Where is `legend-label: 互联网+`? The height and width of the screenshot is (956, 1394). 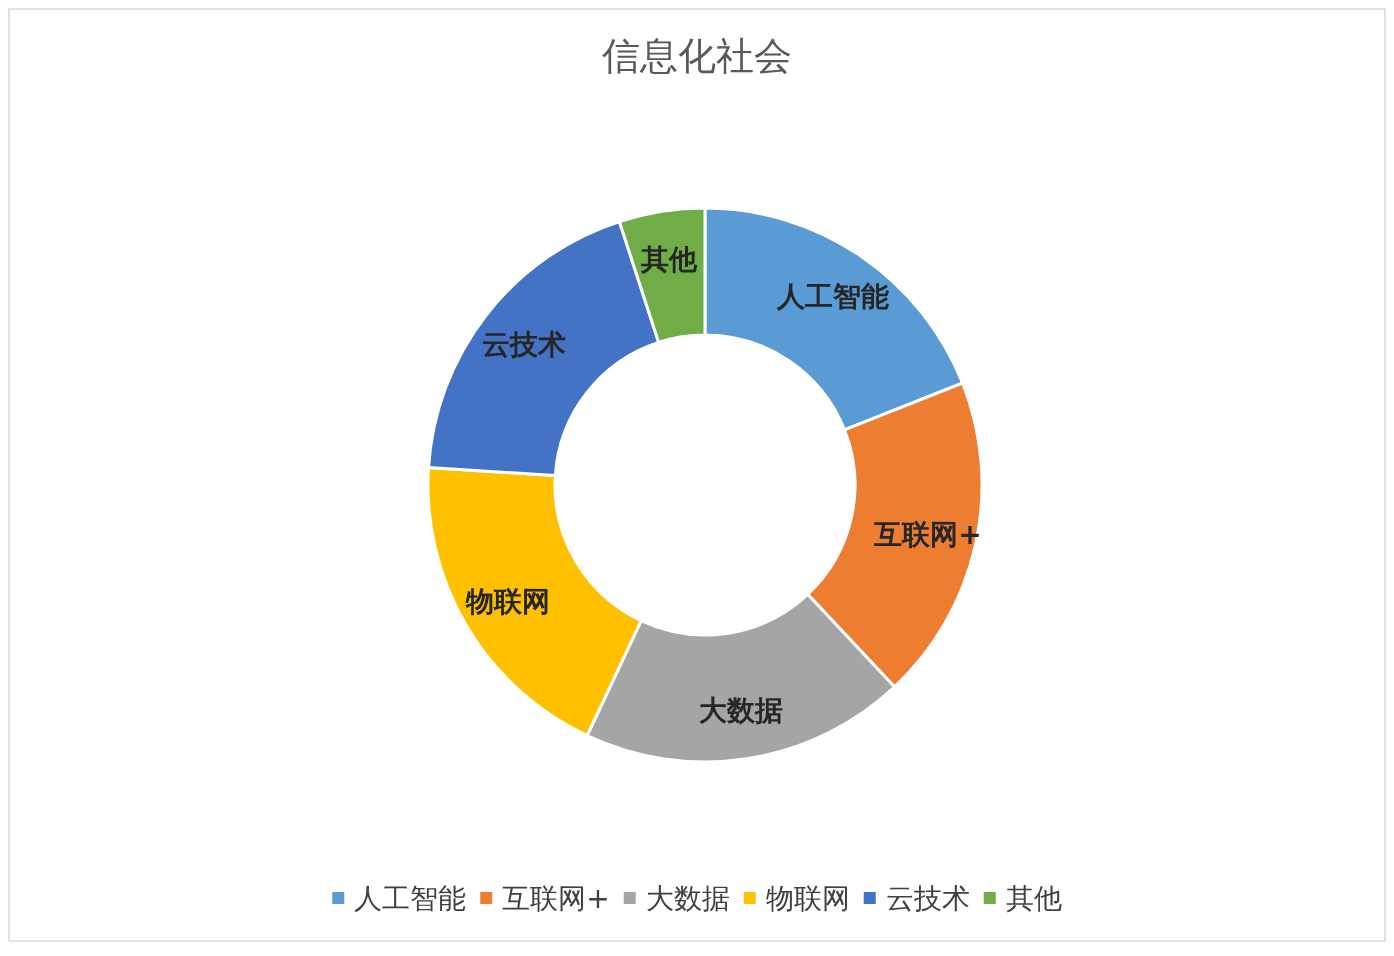
legend-label: 互联网+ is located at coordinates (556, 898).